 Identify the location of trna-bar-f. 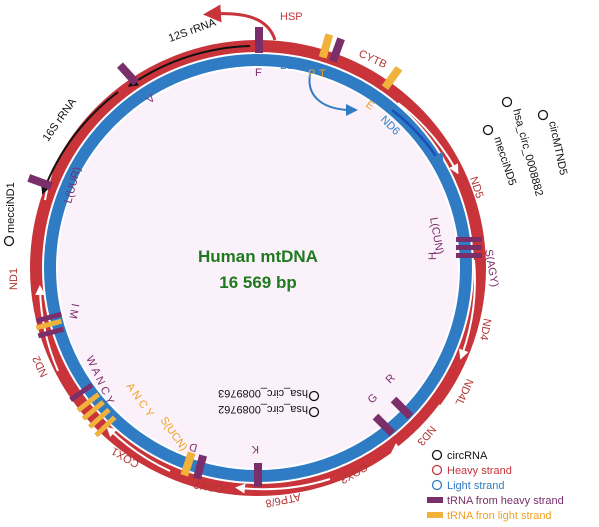
(259, 40).